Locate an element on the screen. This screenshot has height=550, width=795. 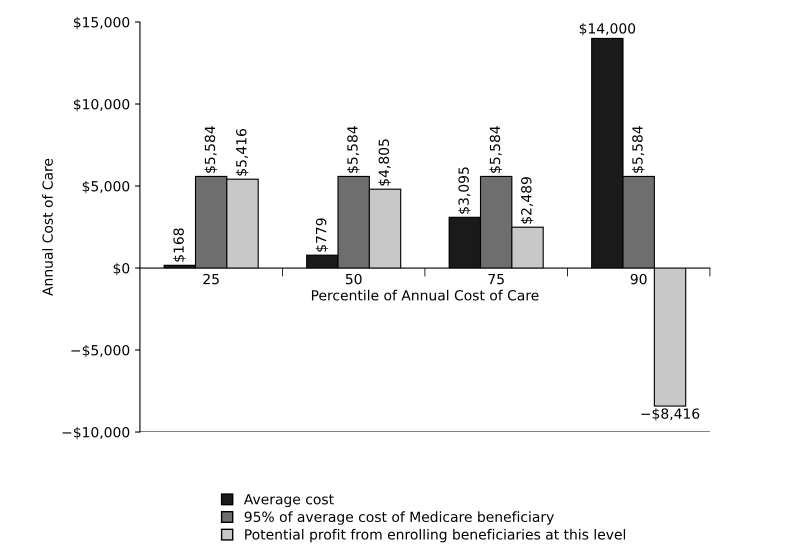
legend-label: Potential profit from enrolling beneficiaries at this level is located at coordinates (435, 535).